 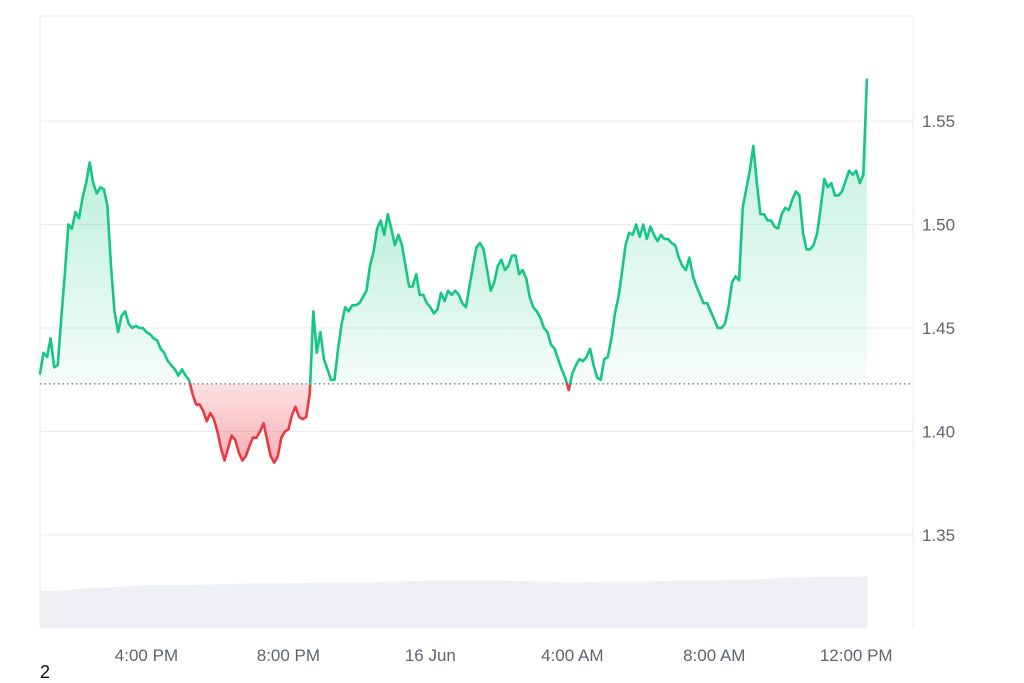 What do you see at coordinates (938, 432) in the screenshot?
I see `y-tick-label: 1.40` at bounding box center [938, 432].